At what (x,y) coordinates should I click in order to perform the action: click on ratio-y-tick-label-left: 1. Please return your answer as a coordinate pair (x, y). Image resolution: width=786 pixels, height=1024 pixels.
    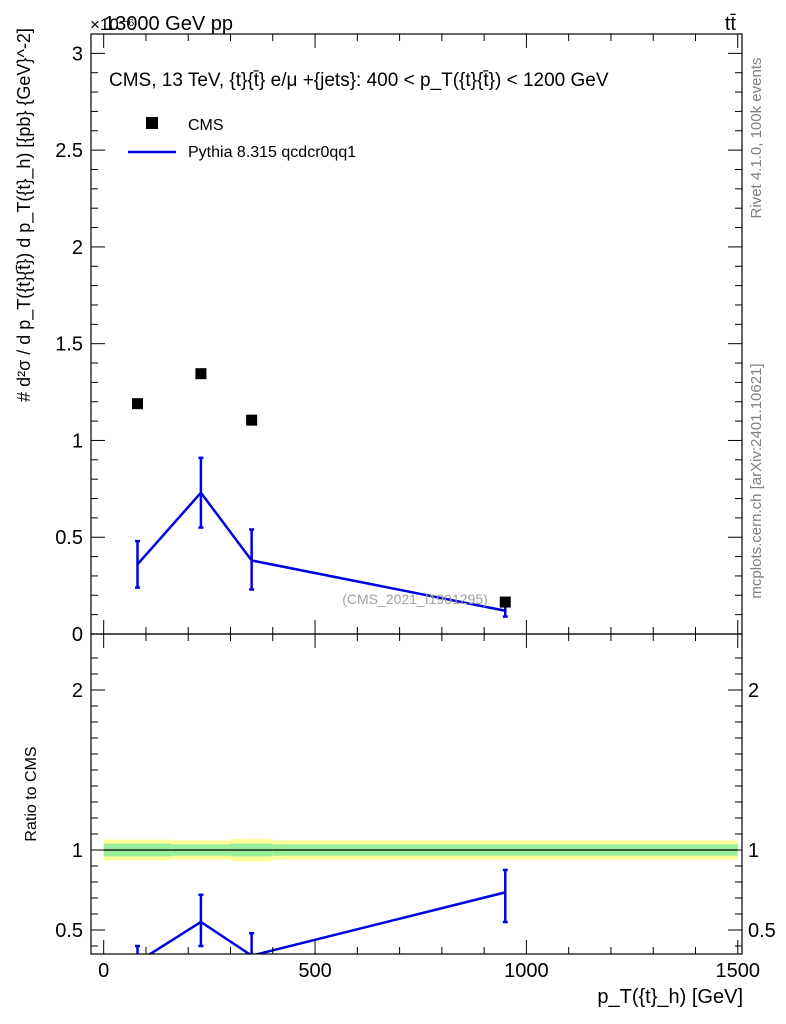
    Looking at the image, I should click on (77, 851).